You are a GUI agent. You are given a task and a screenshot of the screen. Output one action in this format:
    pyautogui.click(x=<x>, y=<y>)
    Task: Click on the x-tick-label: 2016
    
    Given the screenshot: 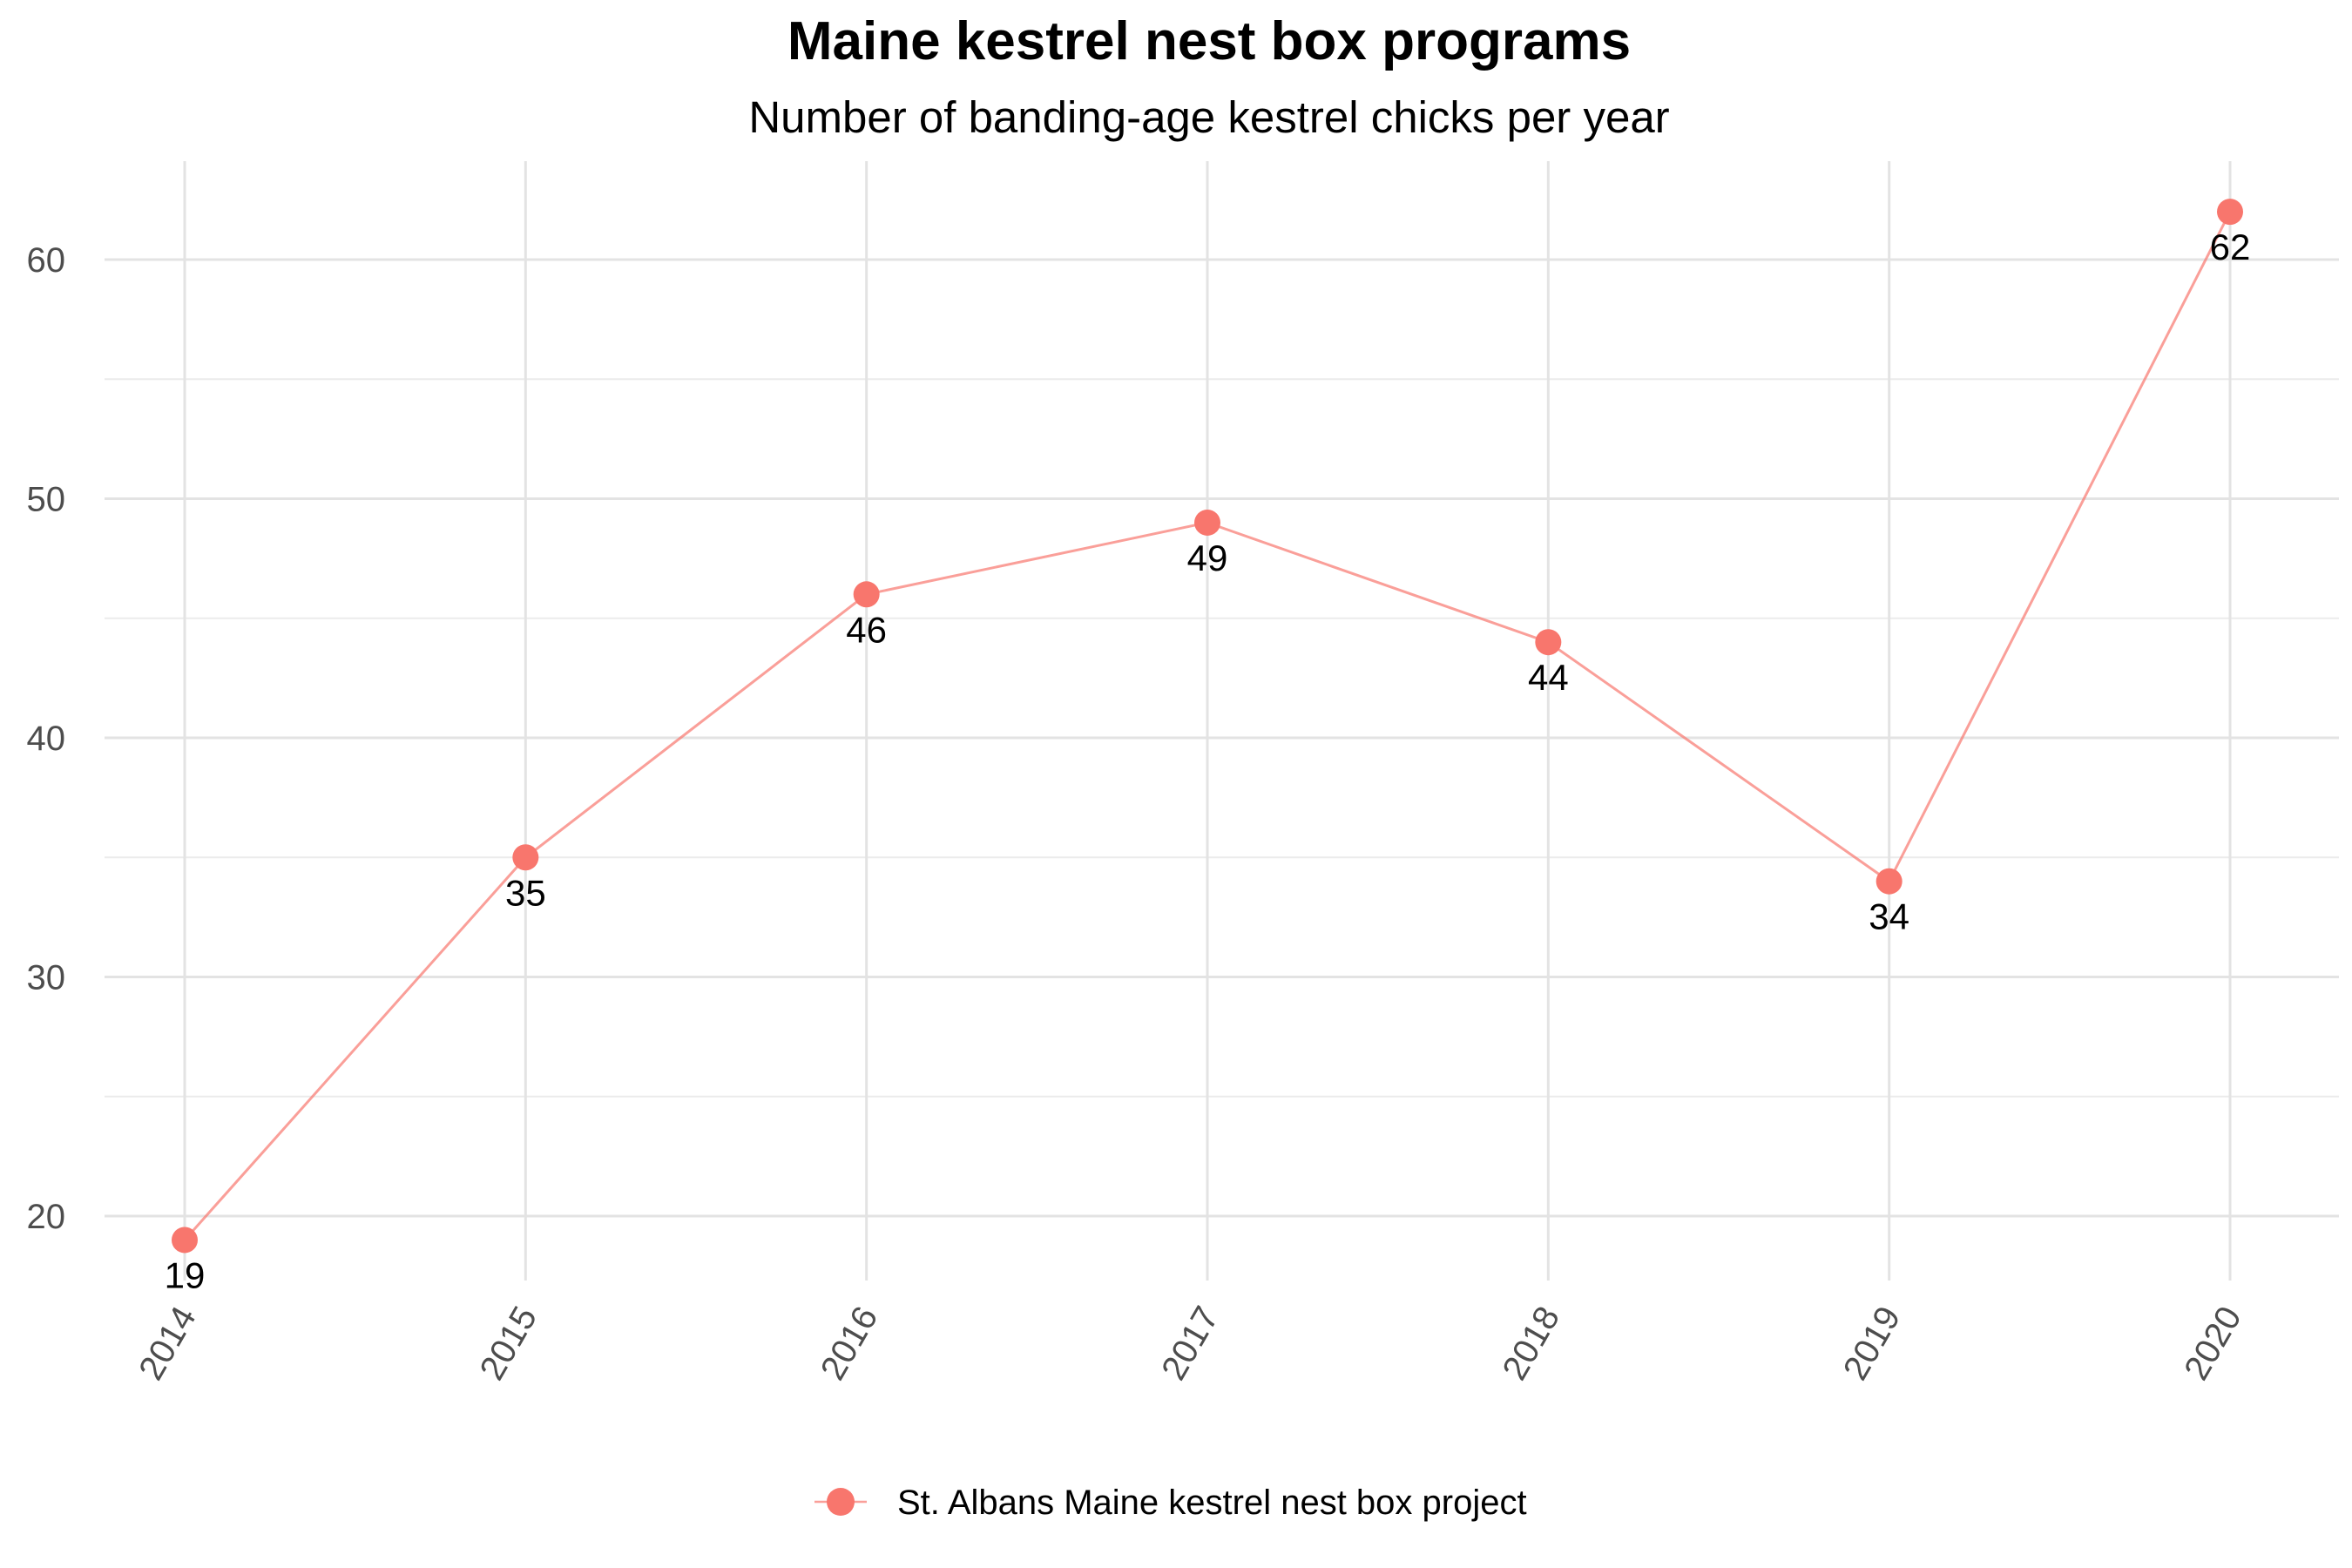 What is the action you would take?
    pyautogui.click(x=850, y=1344)
    